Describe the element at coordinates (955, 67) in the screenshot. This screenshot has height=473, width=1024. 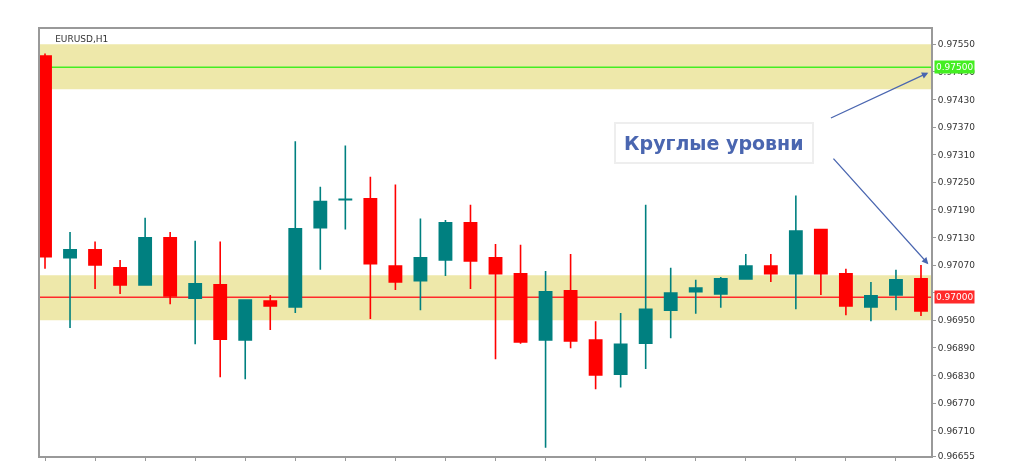
I see `ref-line-label: 0.97500` at that location.